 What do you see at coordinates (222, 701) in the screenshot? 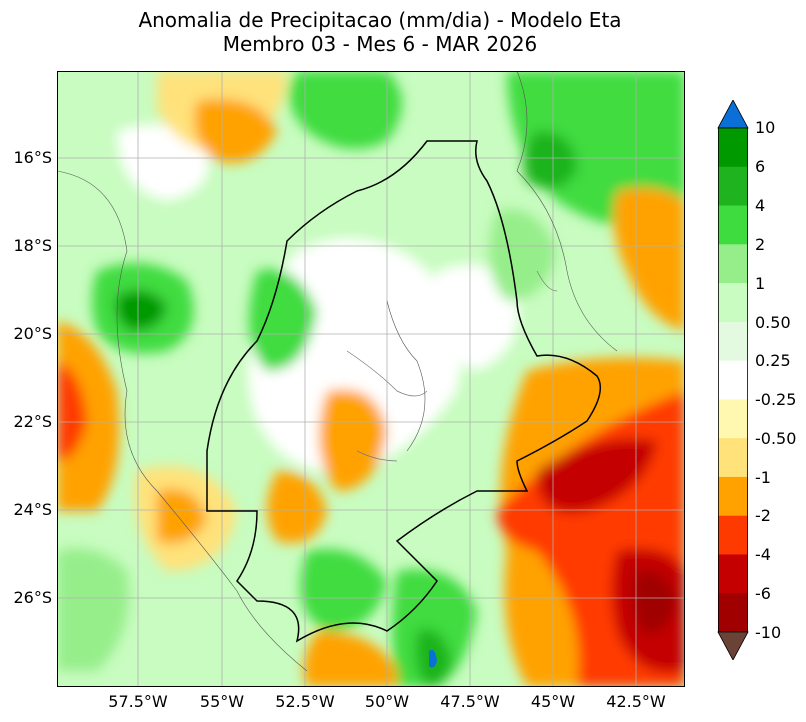
I see `lon-label-55w: 55°W` at bounding box center [222, 701].